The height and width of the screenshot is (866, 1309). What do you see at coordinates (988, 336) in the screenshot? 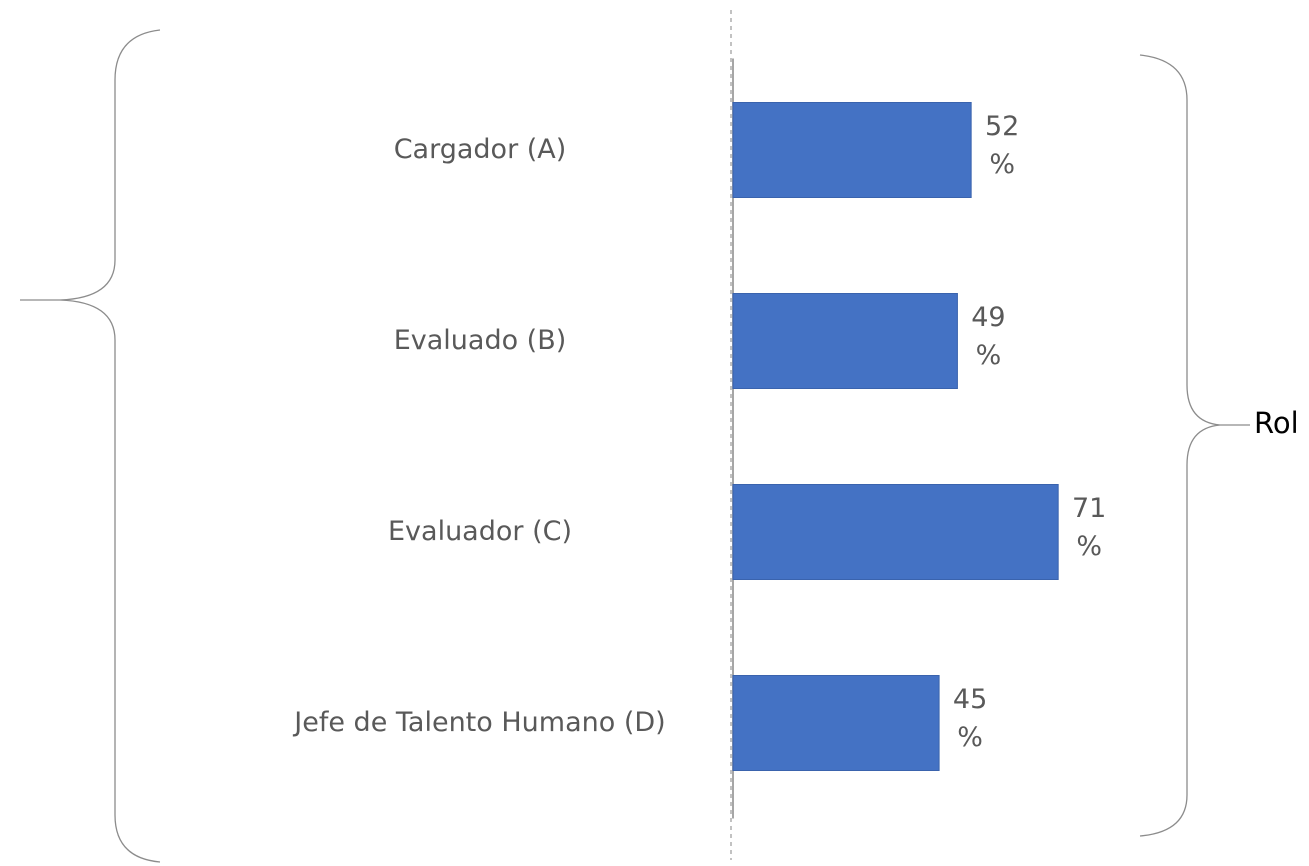
I see `data-label: 49 %` at bounding box center [988, 336].